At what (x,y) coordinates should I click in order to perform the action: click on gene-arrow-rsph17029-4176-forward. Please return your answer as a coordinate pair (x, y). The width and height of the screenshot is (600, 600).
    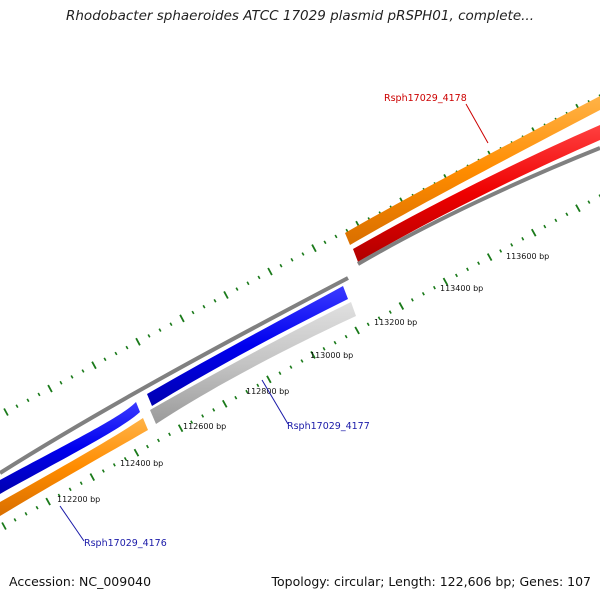
    Looking at the image, I should click on (74, 467).